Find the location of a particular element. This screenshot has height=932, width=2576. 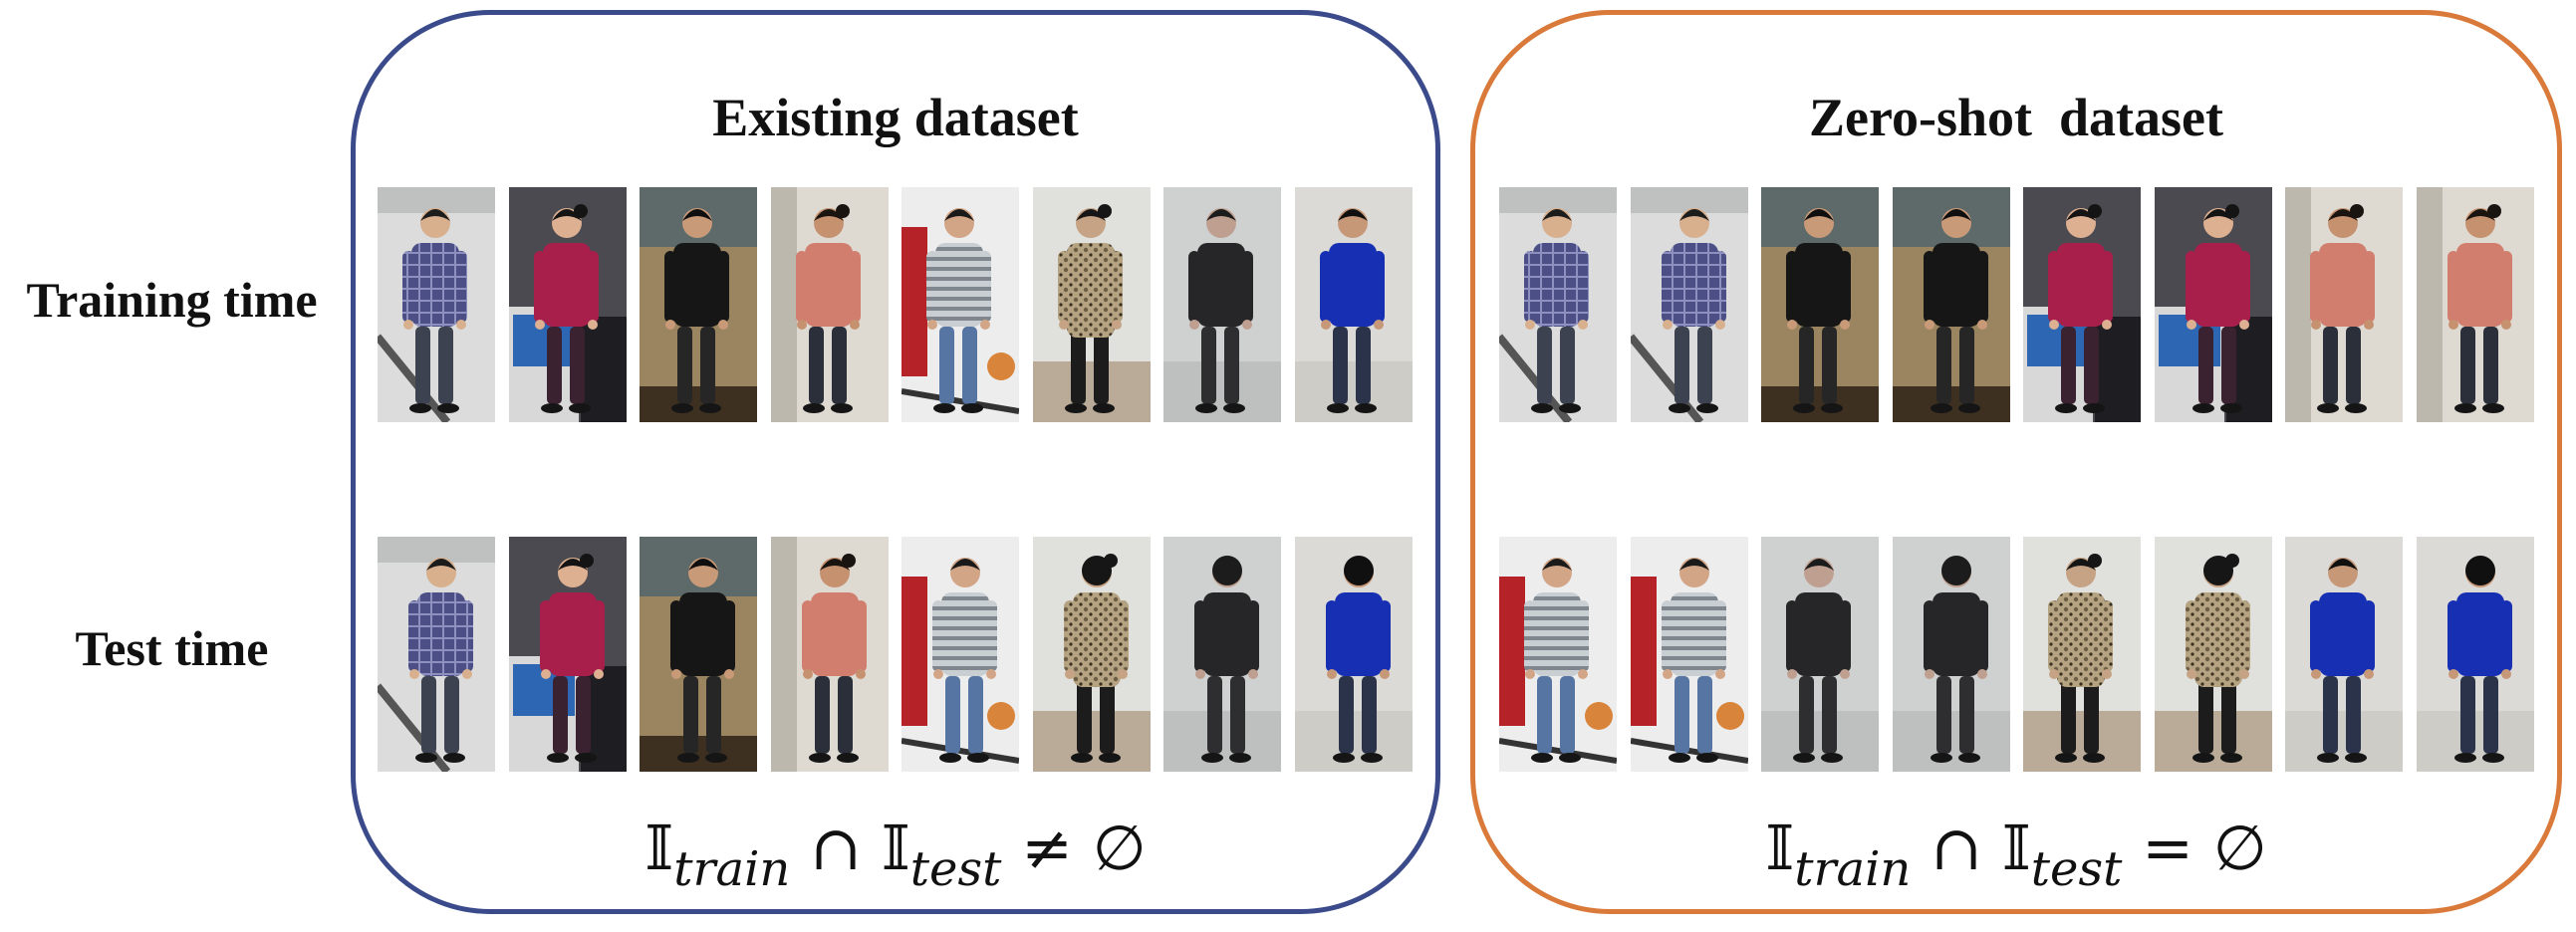

person-image-black-man-test is located at coordinates (698, 654).